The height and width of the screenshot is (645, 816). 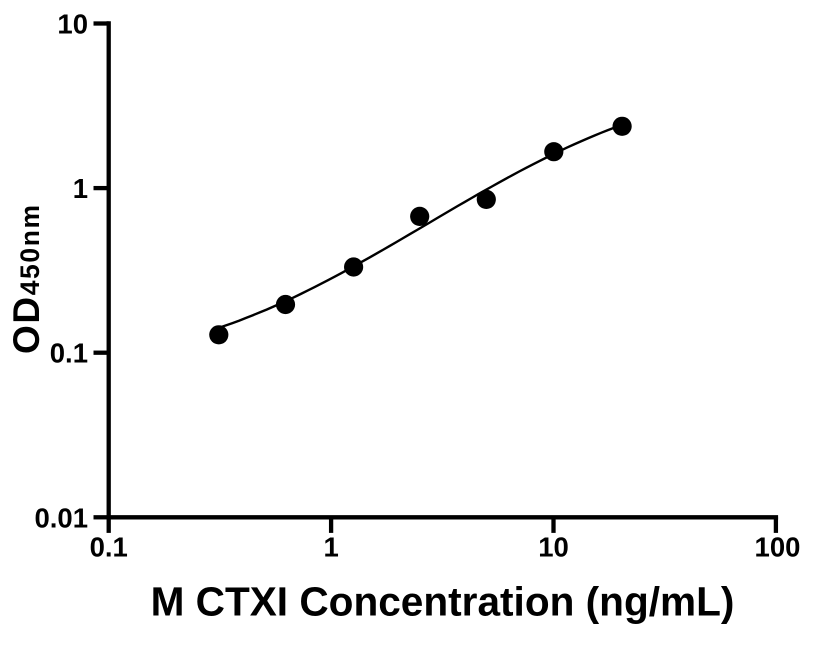 What do you see at coordinates (61, 517) in the screenshot?
I see `svg-text: 0.01` at bounding box center [61, 517].